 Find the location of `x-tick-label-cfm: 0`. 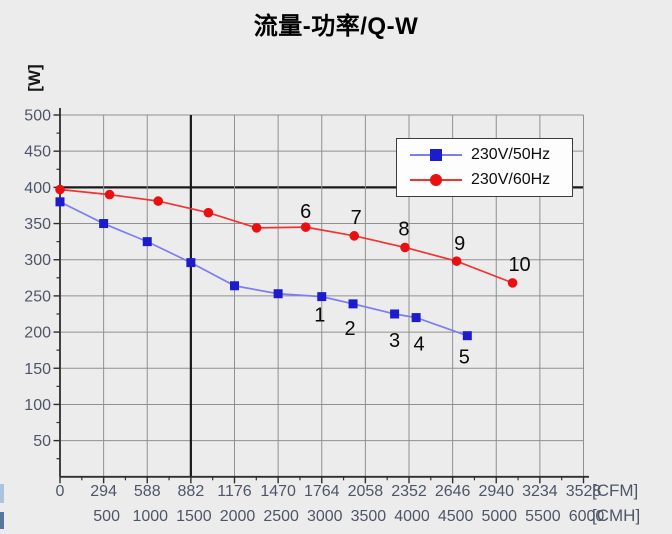

x-tick-label-cfm: 0 is located at coordinates (60, 491).